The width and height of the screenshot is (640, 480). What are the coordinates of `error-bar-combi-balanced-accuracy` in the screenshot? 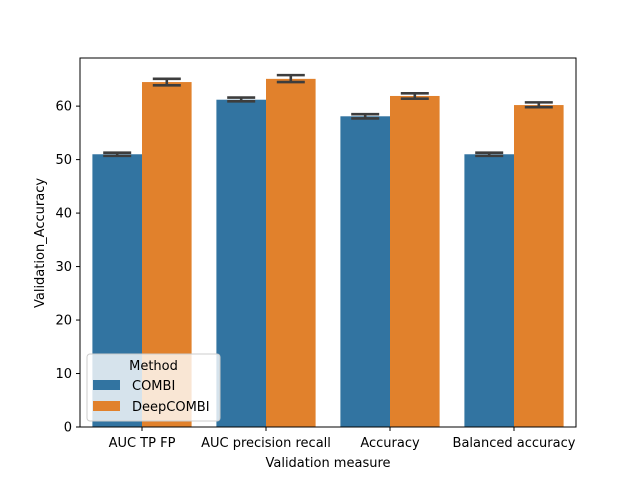 It's located at (489, 154).